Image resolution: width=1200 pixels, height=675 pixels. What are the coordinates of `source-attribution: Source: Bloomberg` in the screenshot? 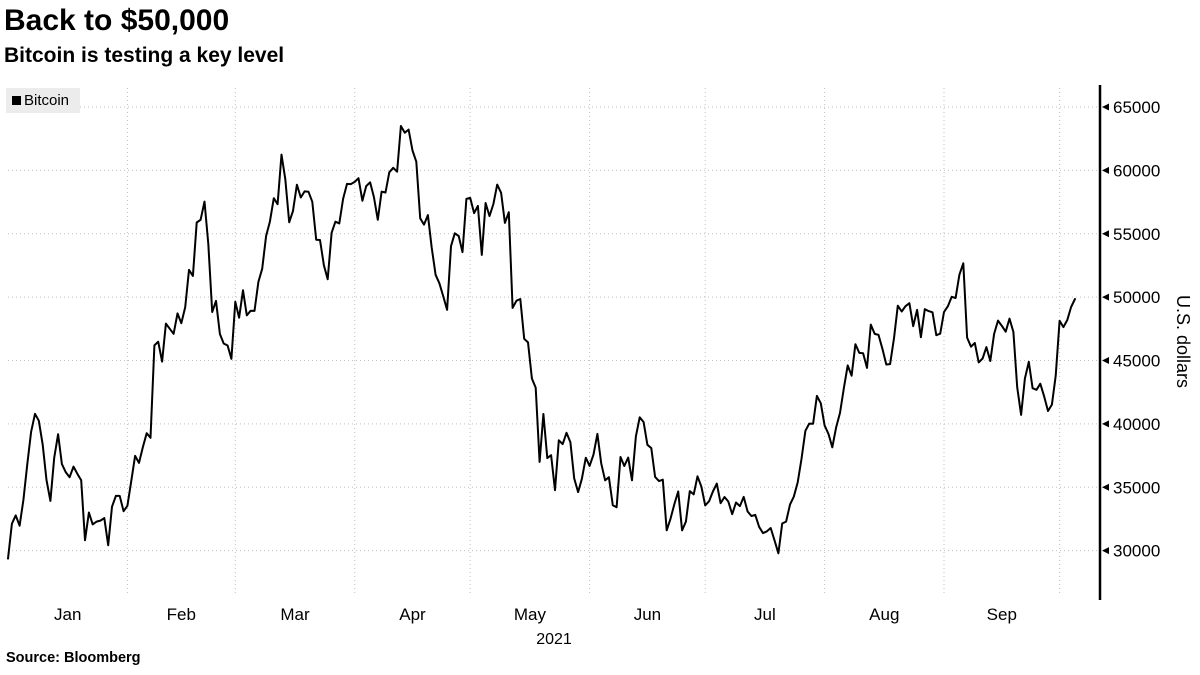 It's located at (73, 658).